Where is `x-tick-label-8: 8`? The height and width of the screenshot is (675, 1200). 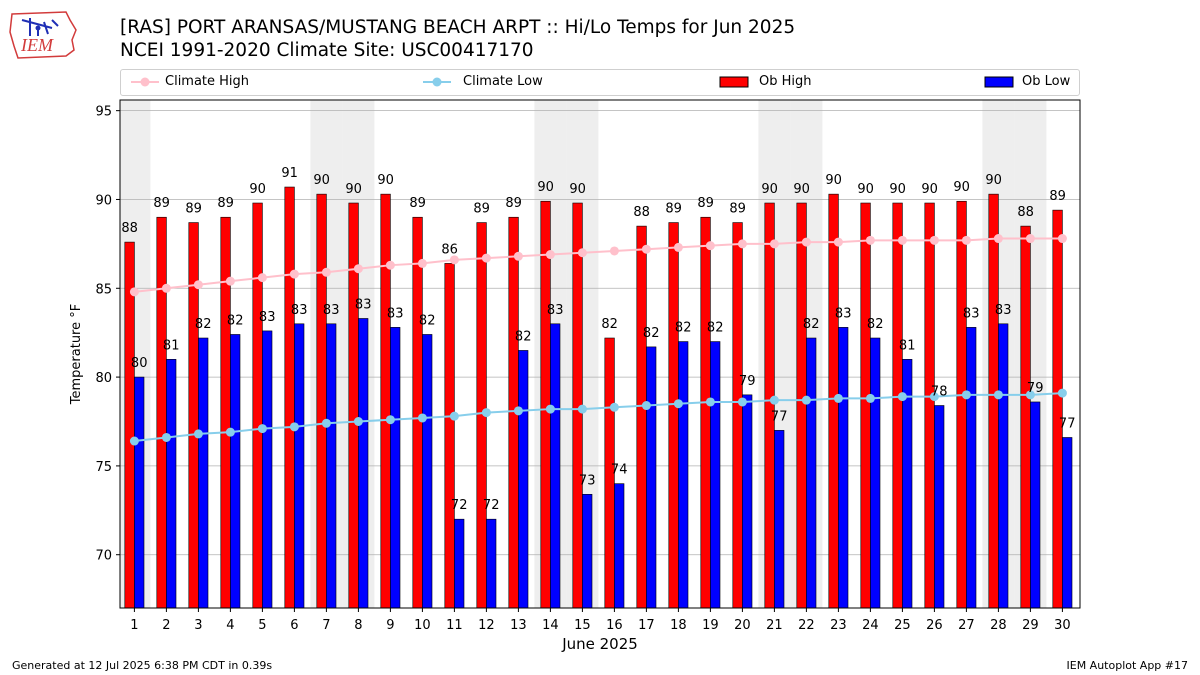
x-tick-label-8: 8 is located at coordinates (358, 625).